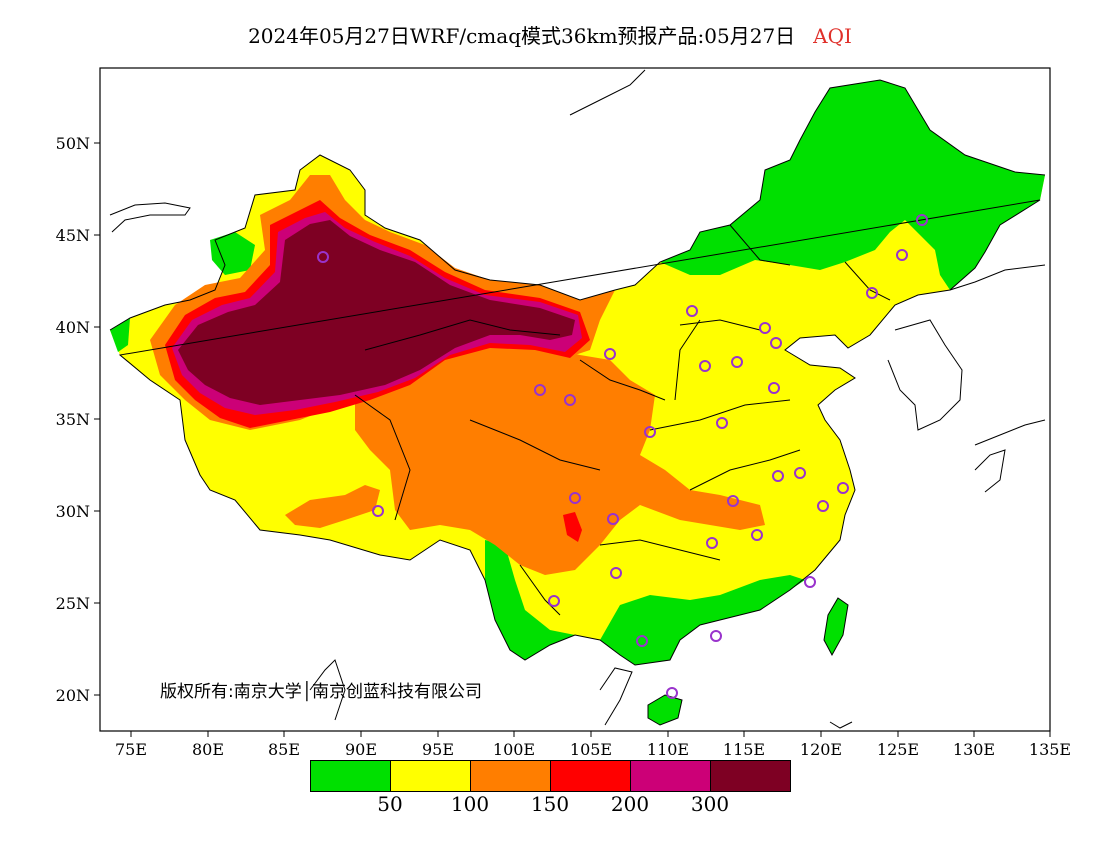 The image size is (1100, 850). What do you see at coordinates (284, 749) in the screenshot?
I see `x-tick-label: 85E` at bounding box center [284, 749].